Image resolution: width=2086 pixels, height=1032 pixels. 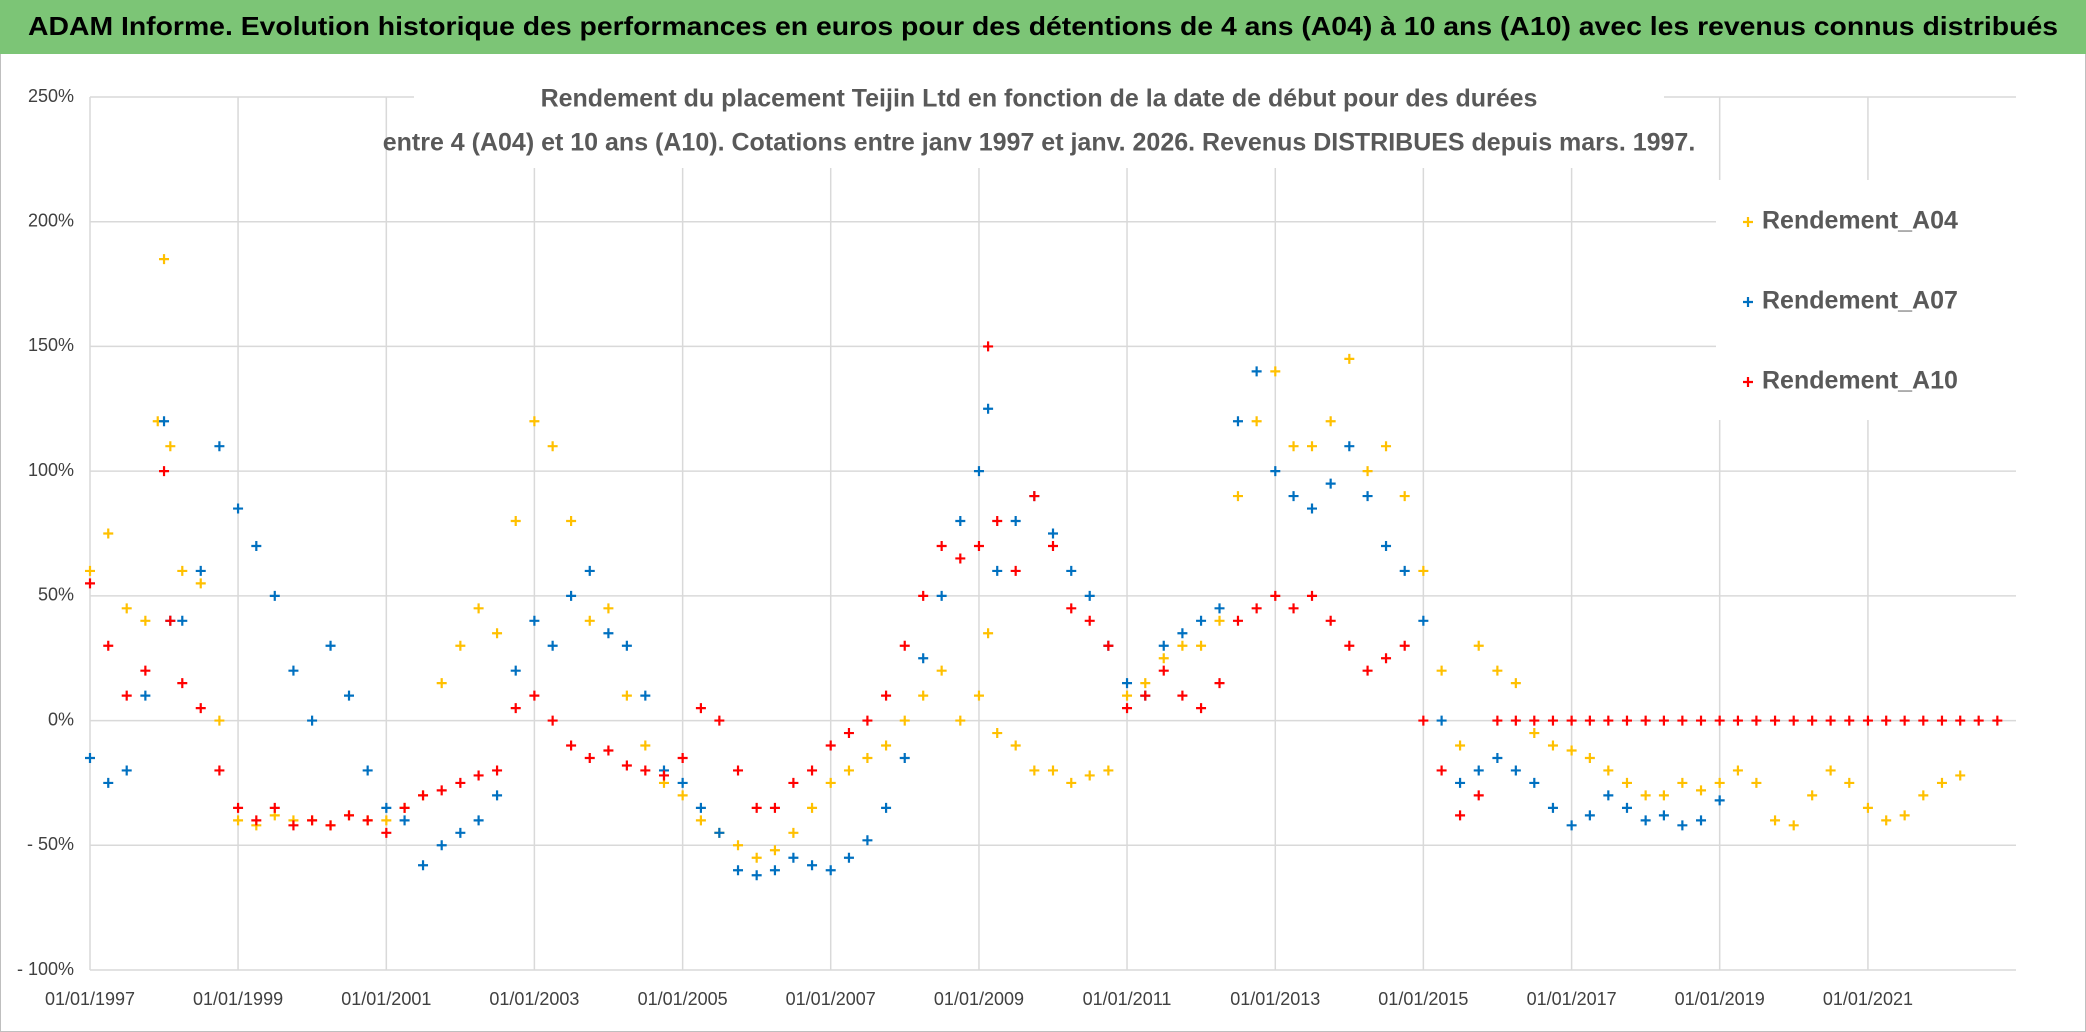 I want to click on x-tick-label: 01/01/2019, so click(x=1720, y=999).